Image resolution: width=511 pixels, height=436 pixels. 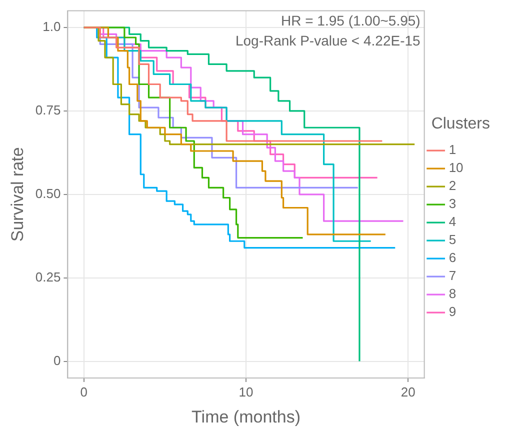 What do you see at coordinates (246, 392) in the screenshot?
I see `x-tick-label: 10` at bounding box center [246, 392].